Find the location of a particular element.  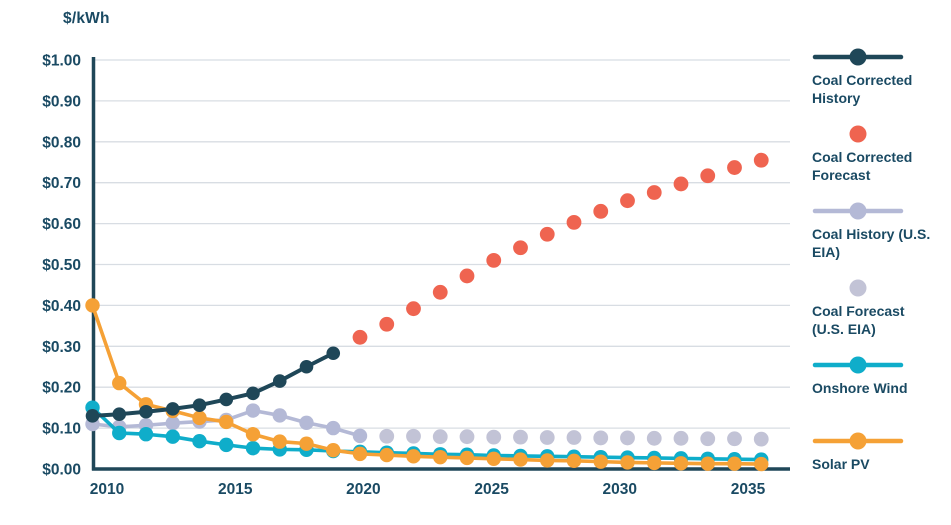

legend-item-coal-corrected-history: Coal Corrected History is located at coordinates (881, 77).